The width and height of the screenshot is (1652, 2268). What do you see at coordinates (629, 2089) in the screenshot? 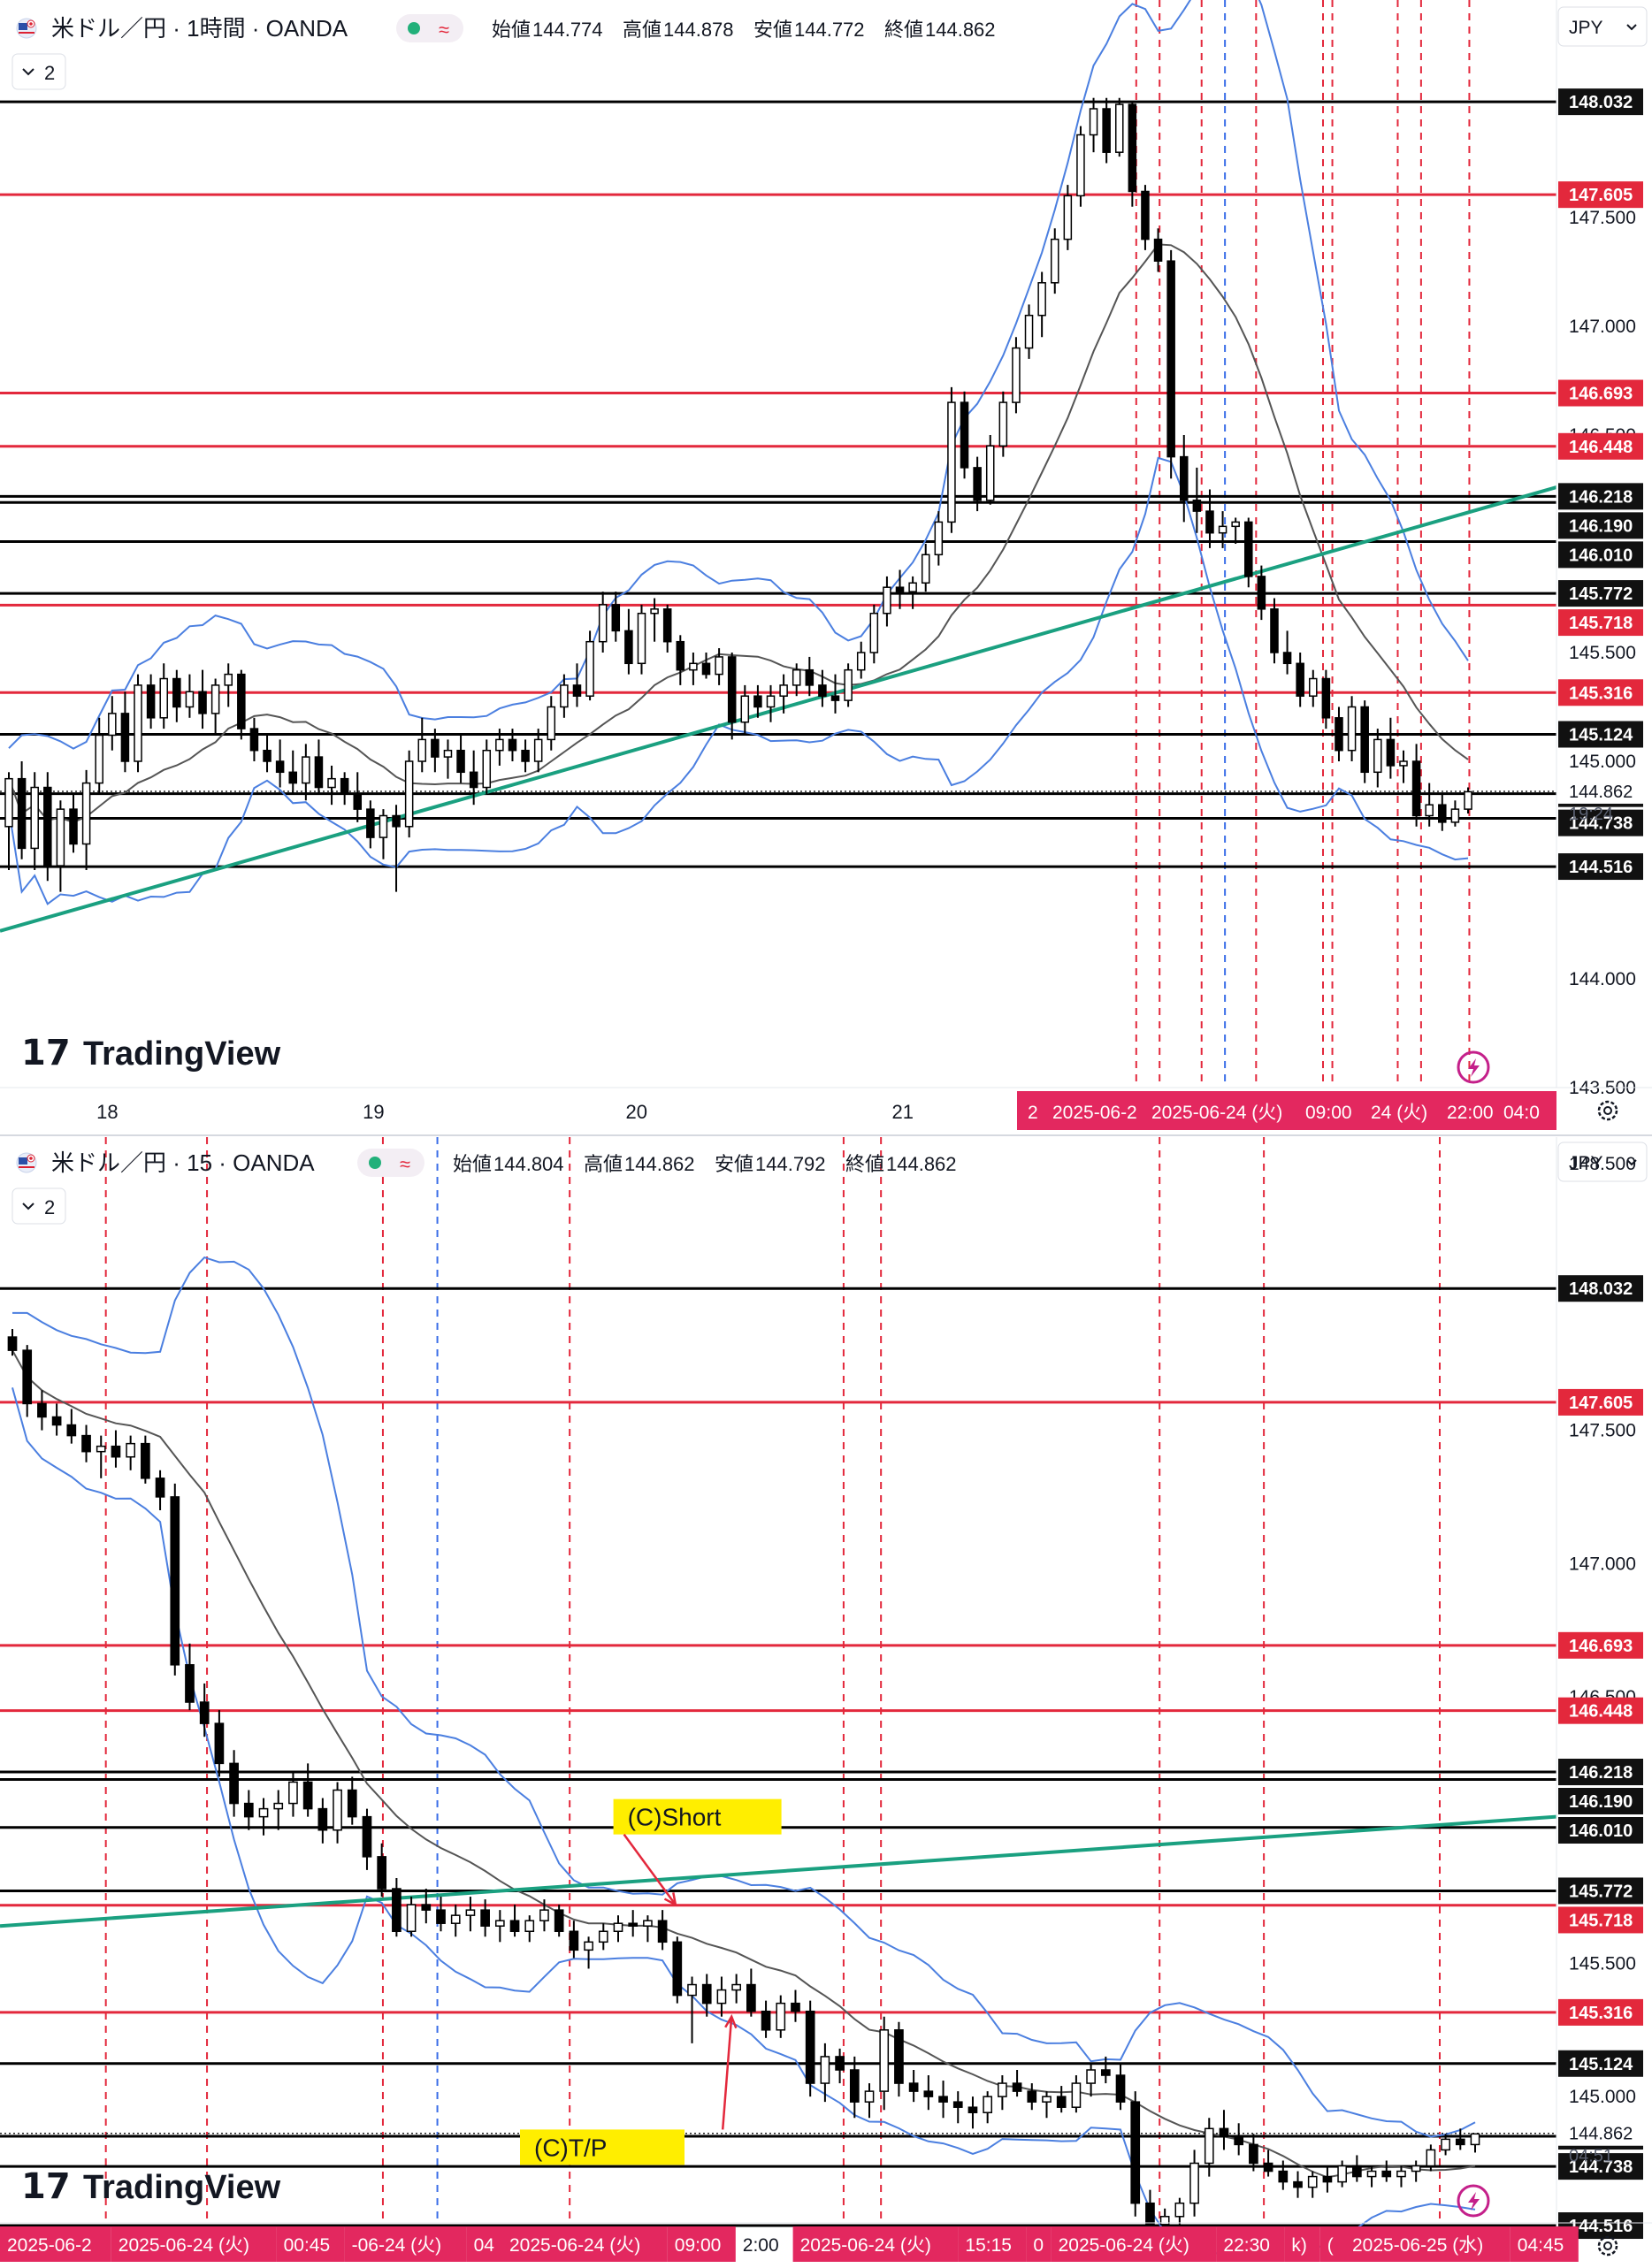
I see `annotation: (C)T/P` at bounding box center [629, 2089].